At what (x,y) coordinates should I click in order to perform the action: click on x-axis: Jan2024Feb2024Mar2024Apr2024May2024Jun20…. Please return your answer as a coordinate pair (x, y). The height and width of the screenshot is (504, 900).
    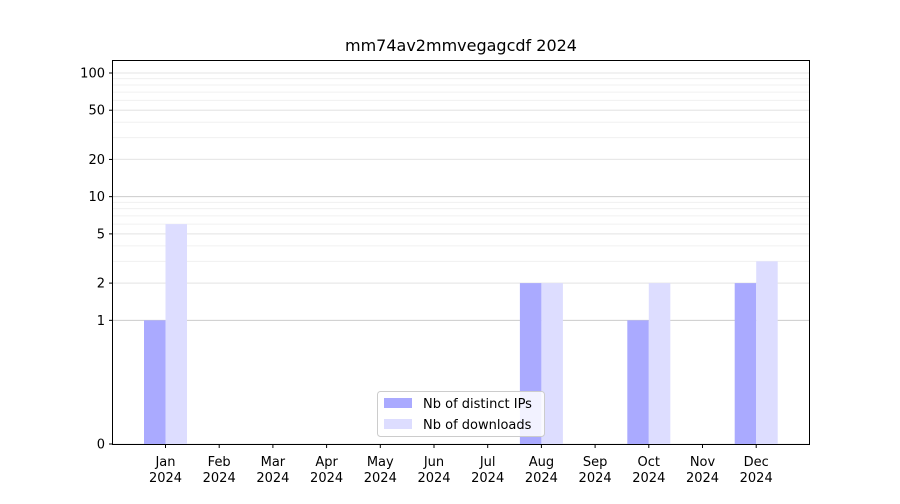
    Looking at the image, I should click on (461, 465).